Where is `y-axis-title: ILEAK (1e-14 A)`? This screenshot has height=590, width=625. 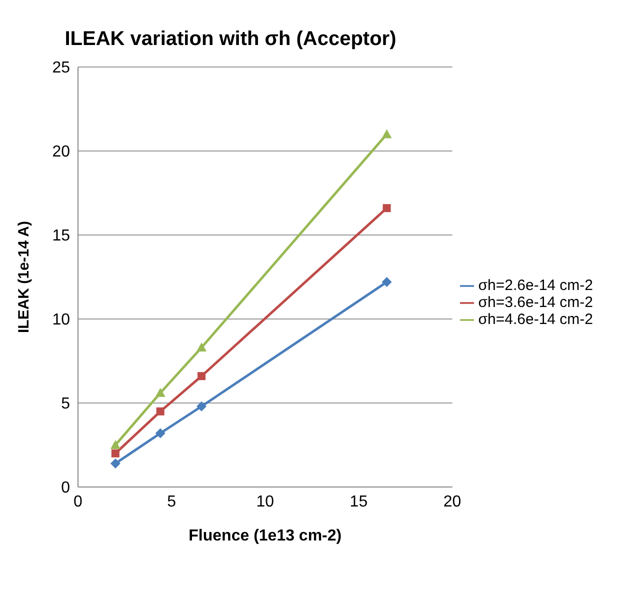
y-axis-title: ILEAK (1e-14 A) is located at coordinates (23, 277).